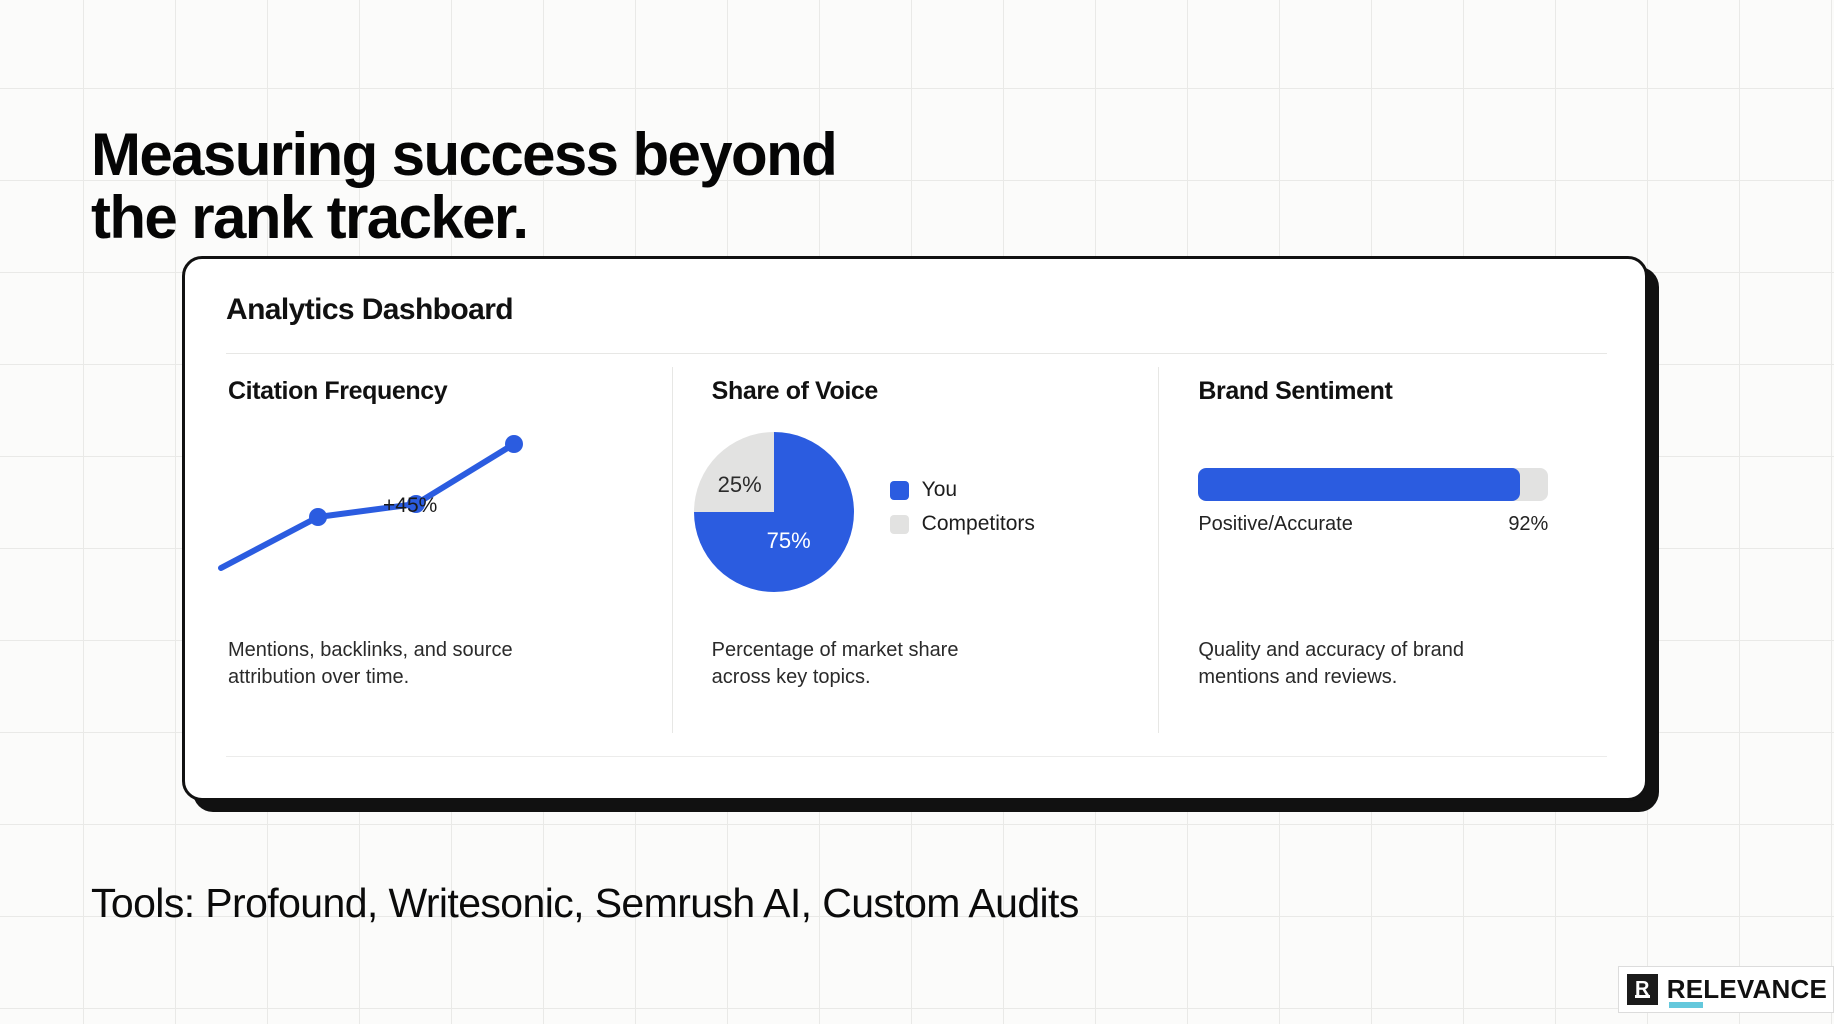 The width and height of the screenshot is (1834, 1024). I want to click on dashboard-title-divider, so click(916, 353).